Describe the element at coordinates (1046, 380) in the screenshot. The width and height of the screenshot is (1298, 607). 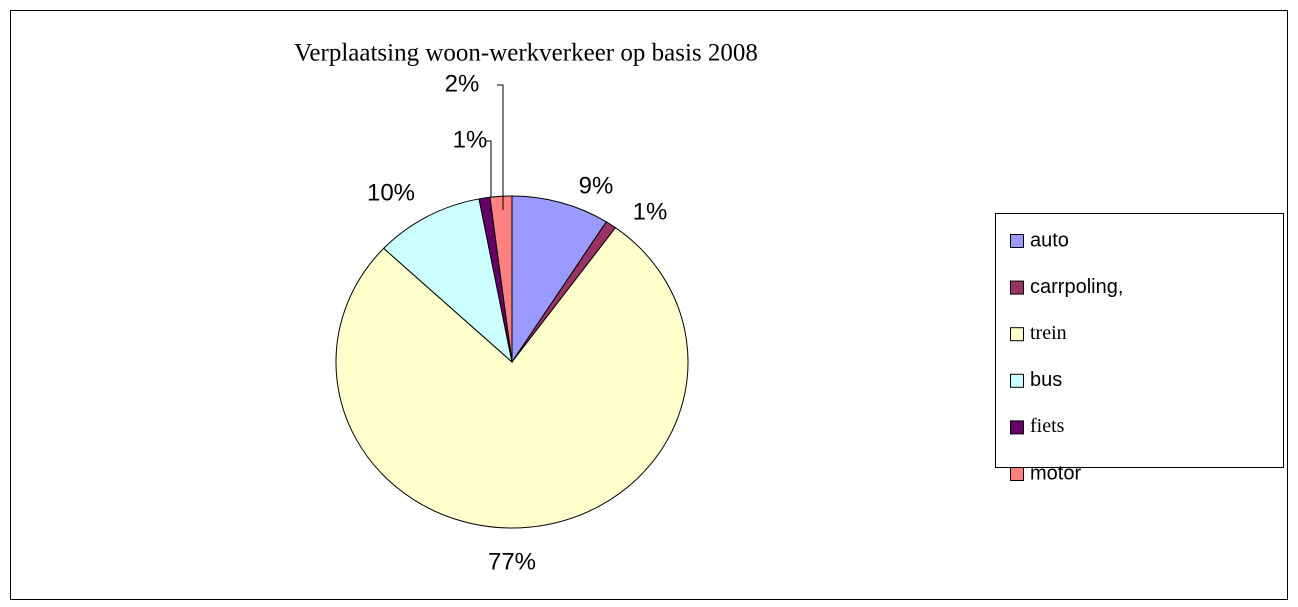
I see `legend-label: bus` at that location.